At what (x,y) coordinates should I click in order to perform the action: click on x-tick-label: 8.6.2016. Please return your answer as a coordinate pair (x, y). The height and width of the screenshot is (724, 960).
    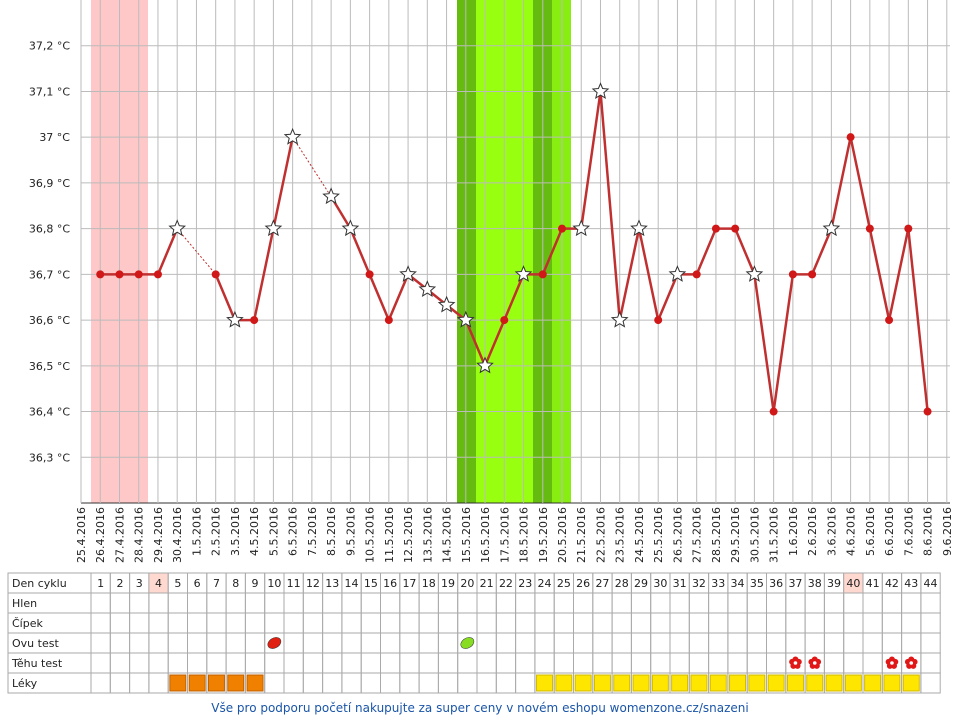
    Looking at the image, I should click on (928, 531).